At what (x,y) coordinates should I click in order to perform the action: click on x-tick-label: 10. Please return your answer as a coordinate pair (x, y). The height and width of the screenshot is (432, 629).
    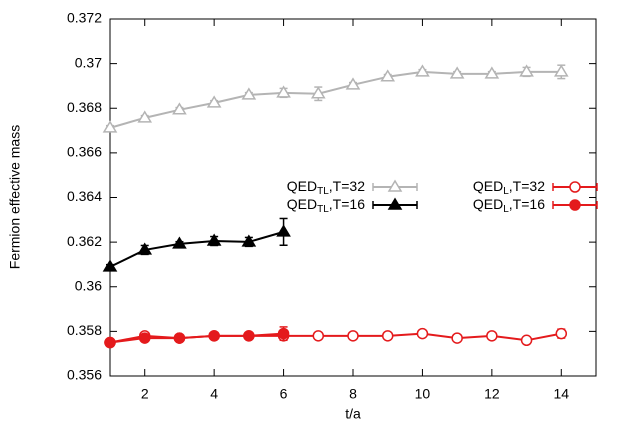
    Looking at the image, I should click on (423, 394).